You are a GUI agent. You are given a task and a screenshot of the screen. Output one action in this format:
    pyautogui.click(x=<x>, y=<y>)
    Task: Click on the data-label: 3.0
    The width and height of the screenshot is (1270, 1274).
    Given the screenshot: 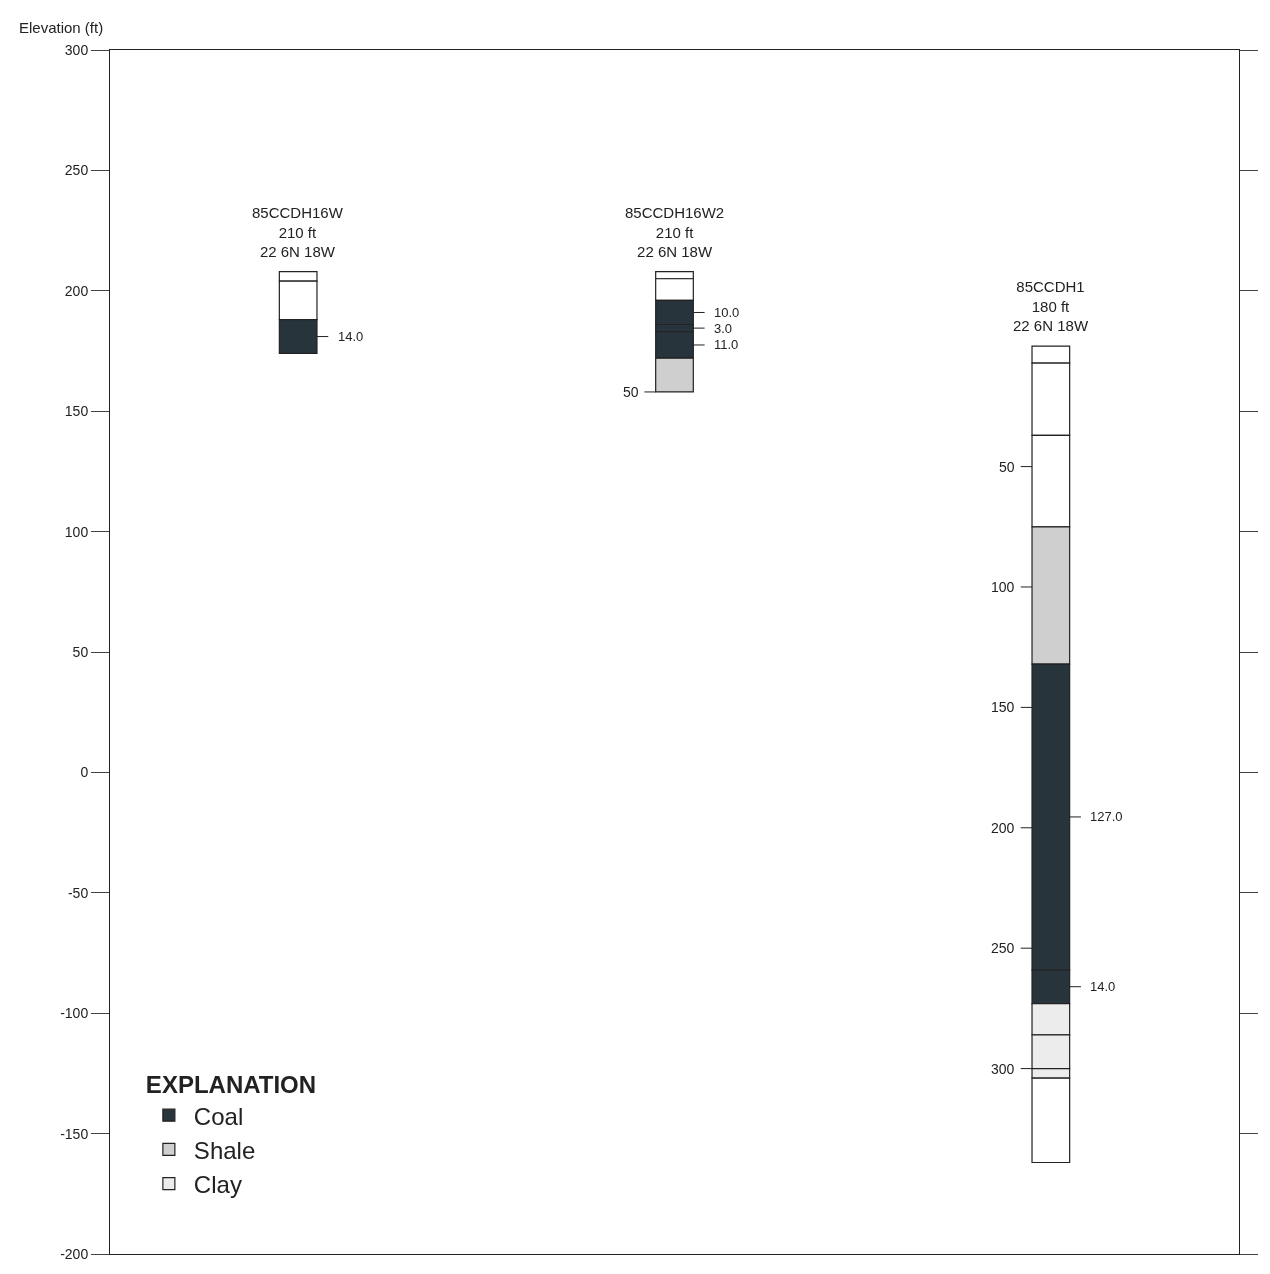 What is the action you would take?
    pyautogui.click(x=723, y=328)
    